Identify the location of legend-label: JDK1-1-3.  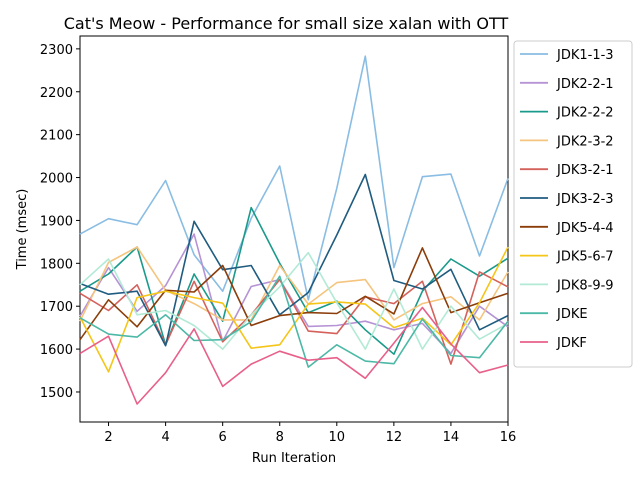
(585, 55).